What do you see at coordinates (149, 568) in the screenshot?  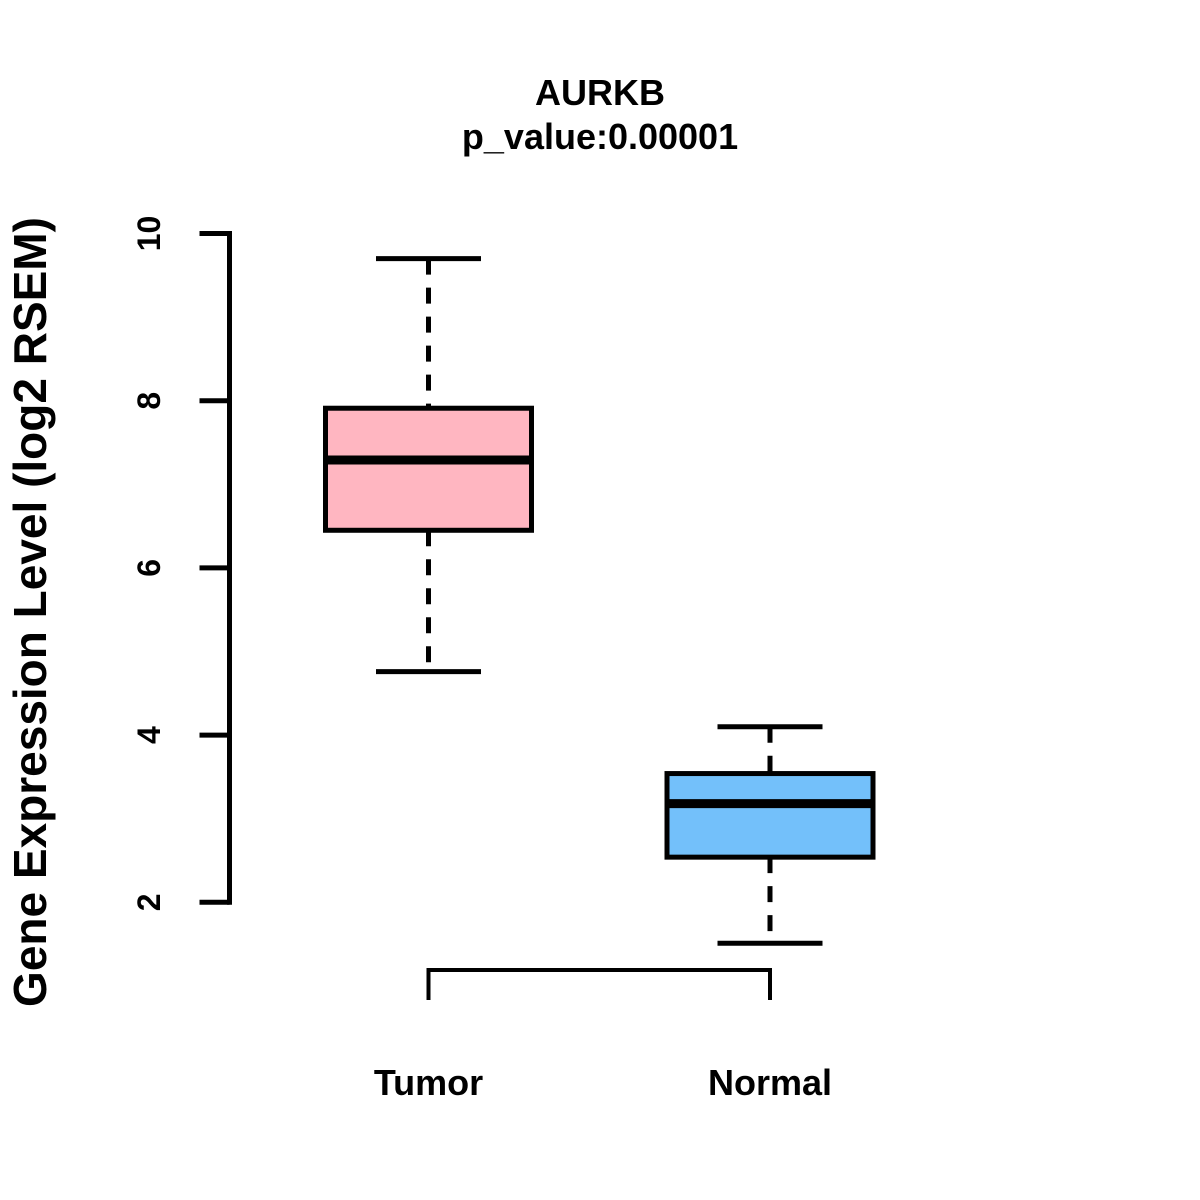 I see `y-tick-label: 6` at bounding box center [149, 568].